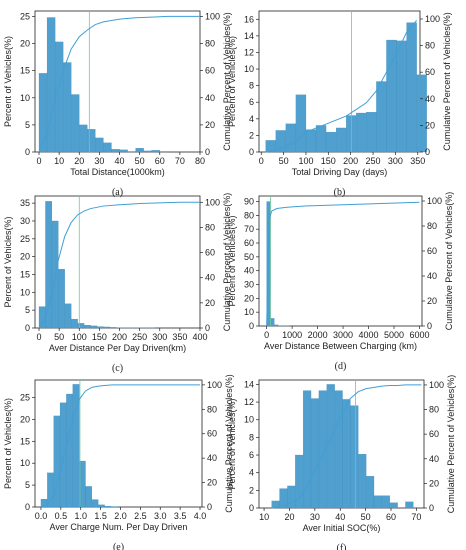 Image resolution: width=466 pixels, height=550 pixels. I want to click on x-tick-label: 0.0, so click(41, 516).